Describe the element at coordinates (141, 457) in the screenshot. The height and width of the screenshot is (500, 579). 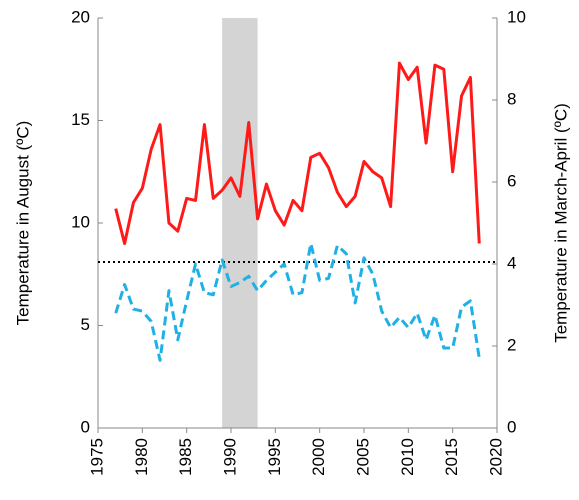
I see `x-tick-label: 1980` at that location.